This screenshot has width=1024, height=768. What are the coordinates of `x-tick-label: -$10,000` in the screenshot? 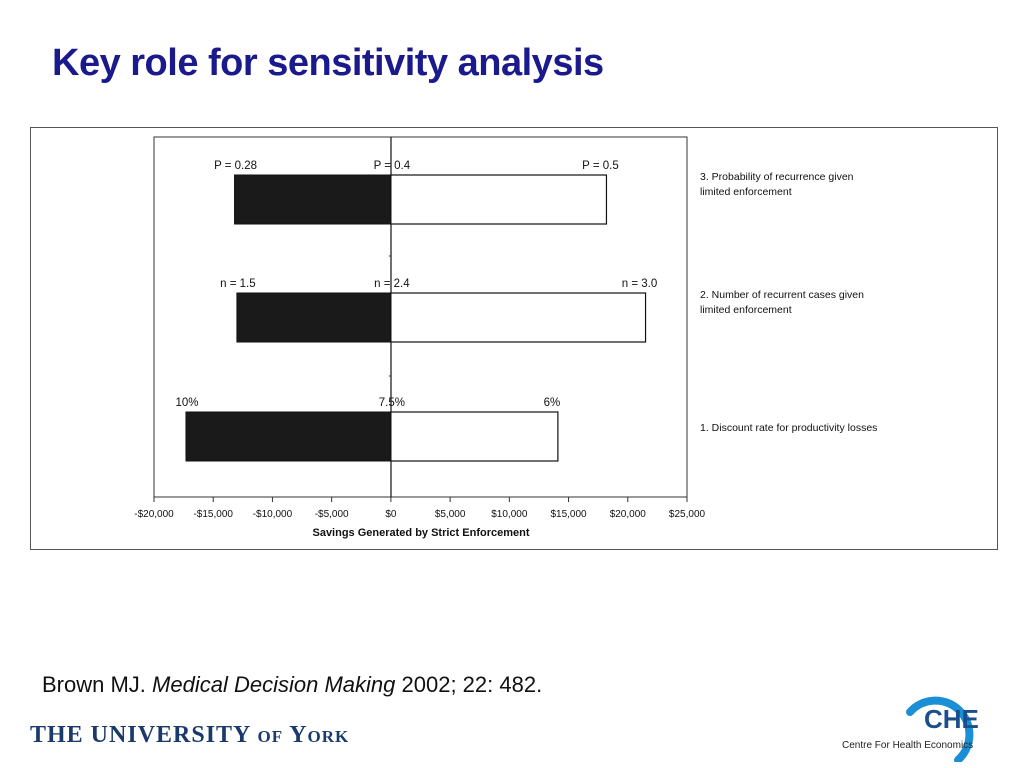 It's located at (273, 514).